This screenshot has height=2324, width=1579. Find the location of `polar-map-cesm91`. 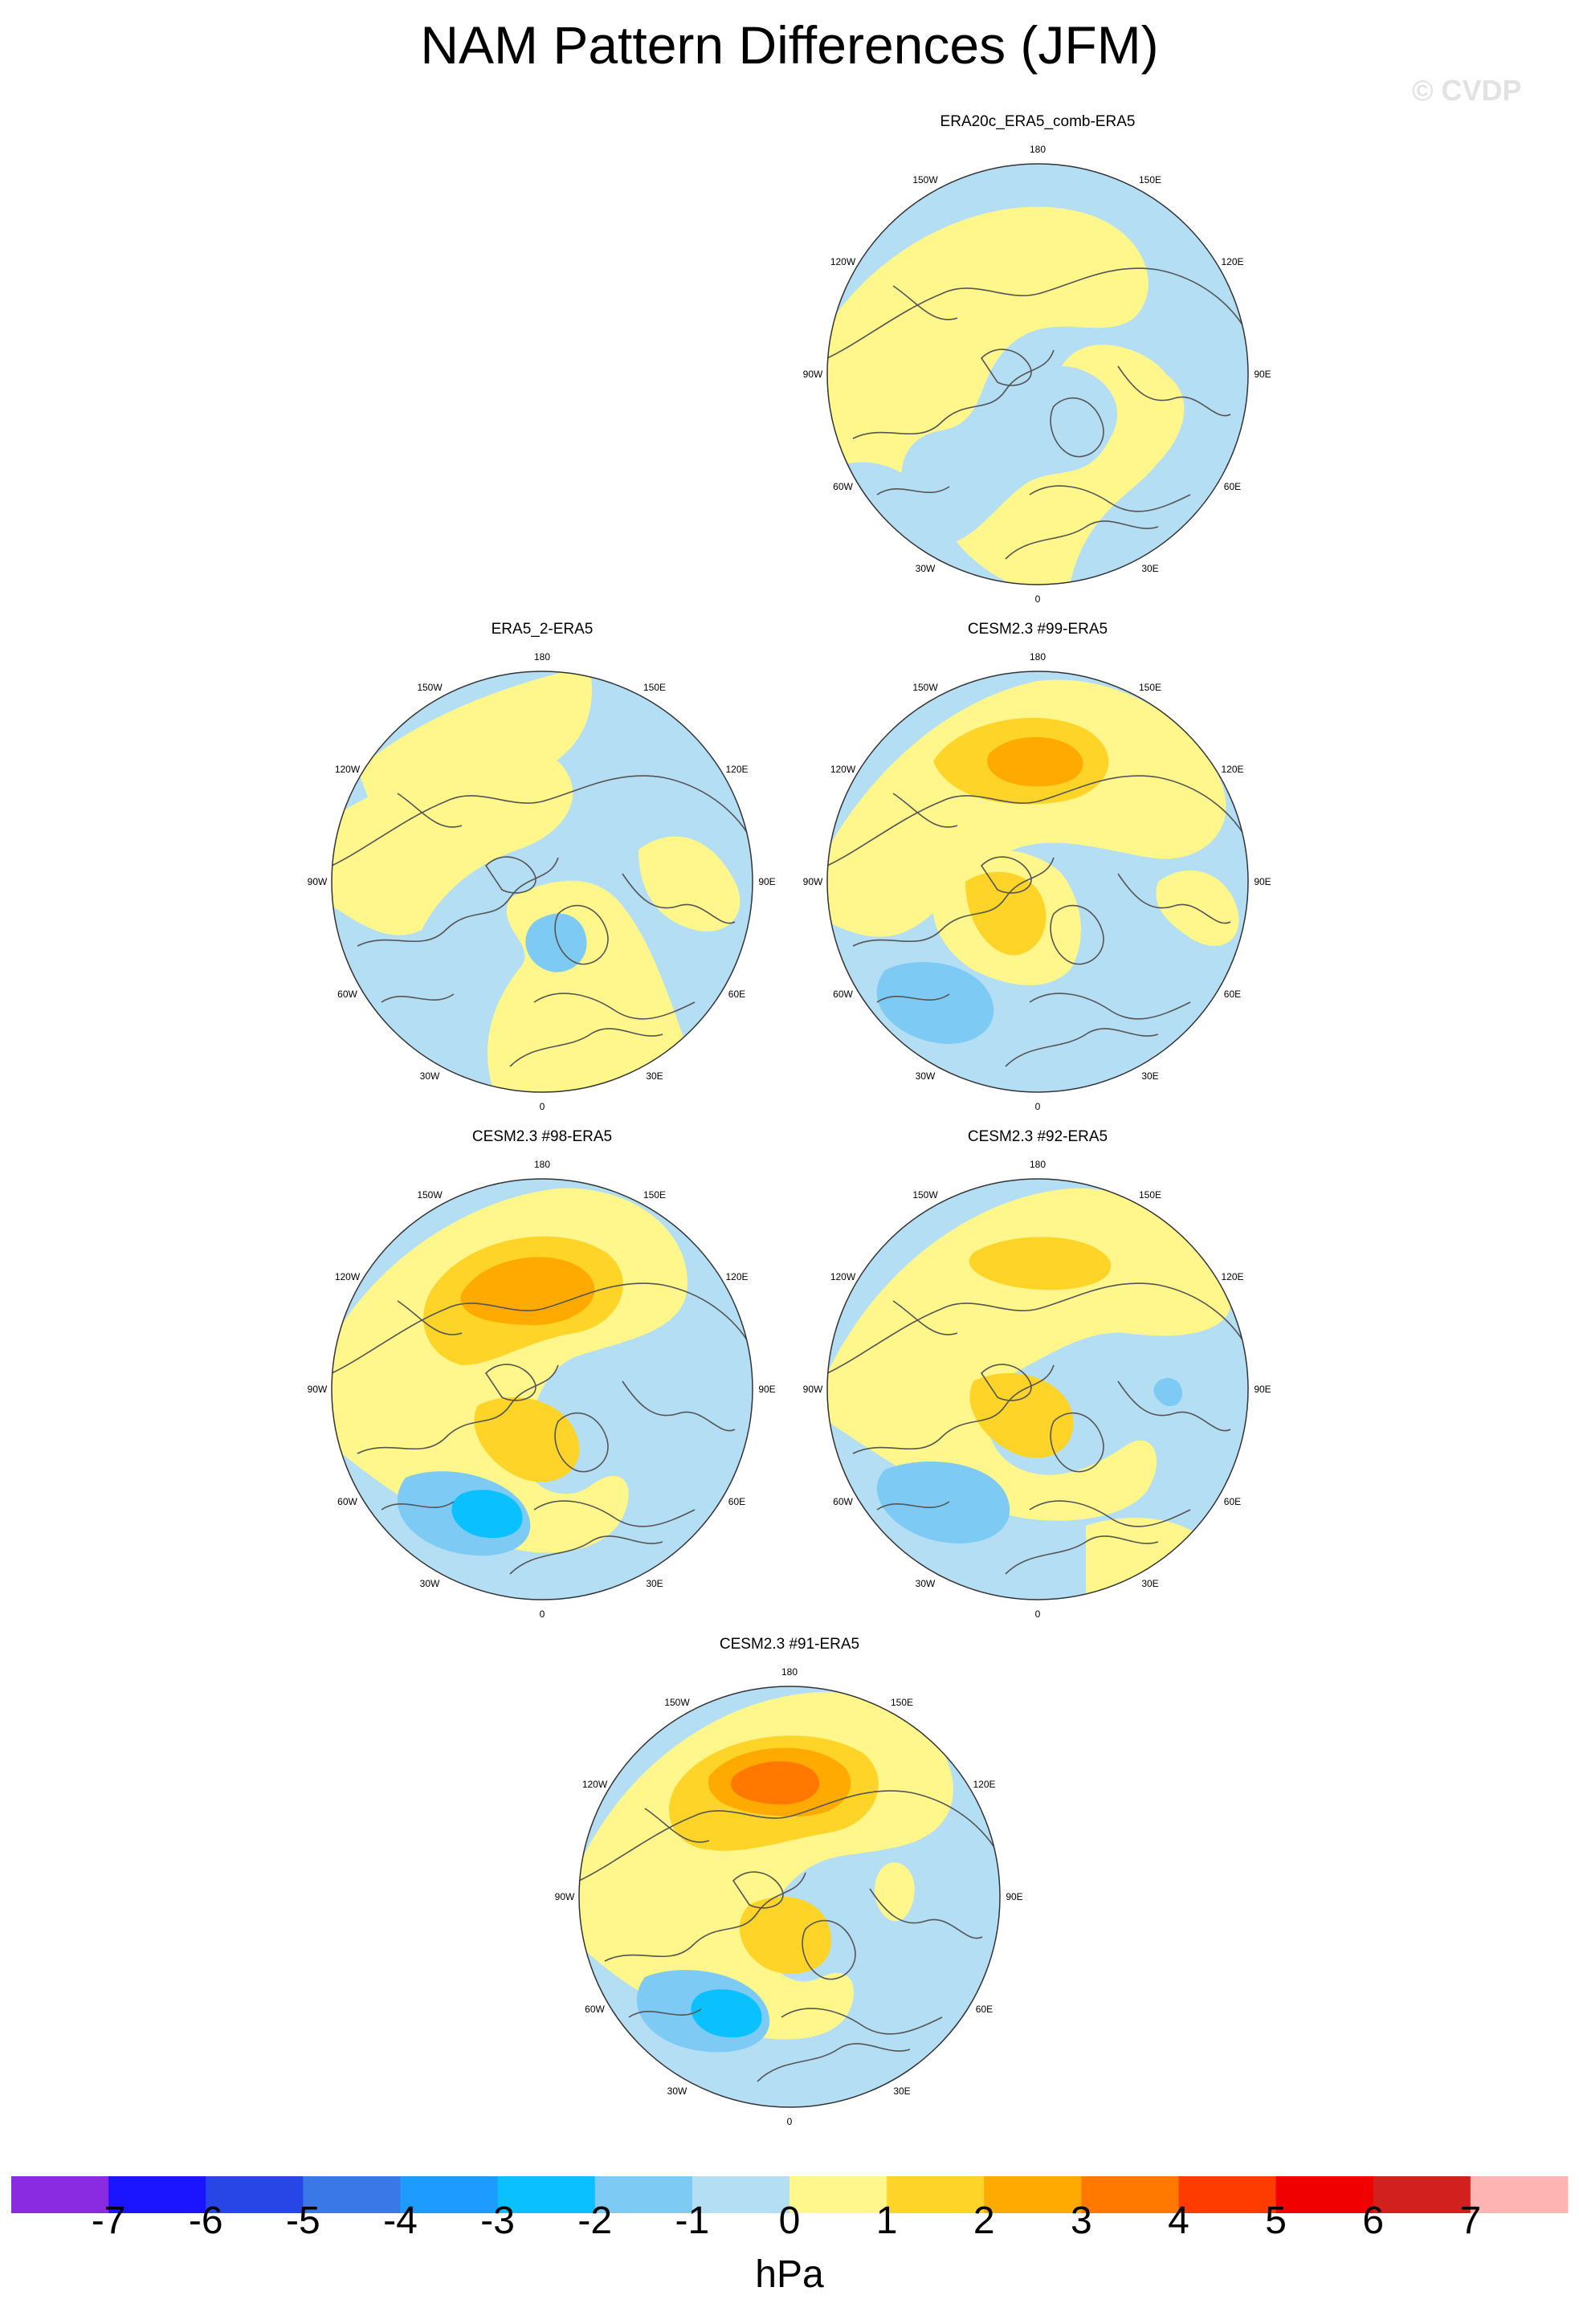

polar-map-cesm91 is located at coordinates (789, 1897).